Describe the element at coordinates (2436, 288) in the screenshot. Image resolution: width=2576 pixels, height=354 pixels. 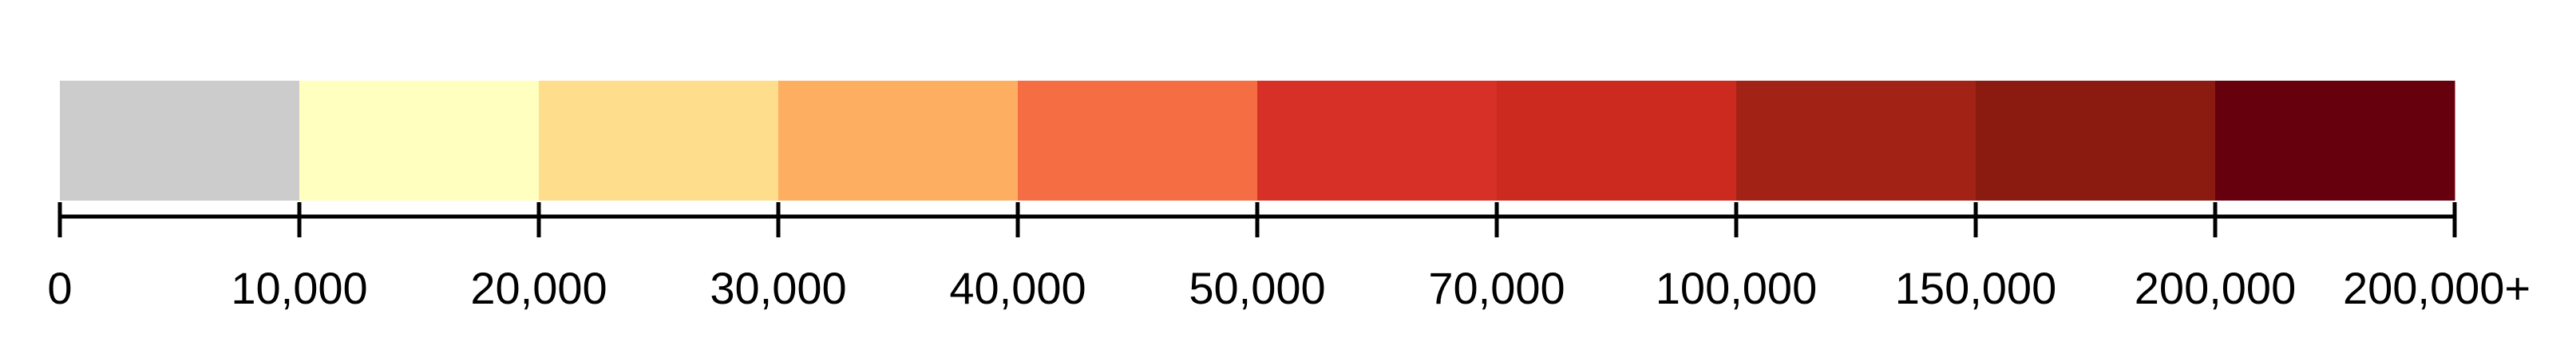
I see `tick-label-10: 200,000+` at that location.